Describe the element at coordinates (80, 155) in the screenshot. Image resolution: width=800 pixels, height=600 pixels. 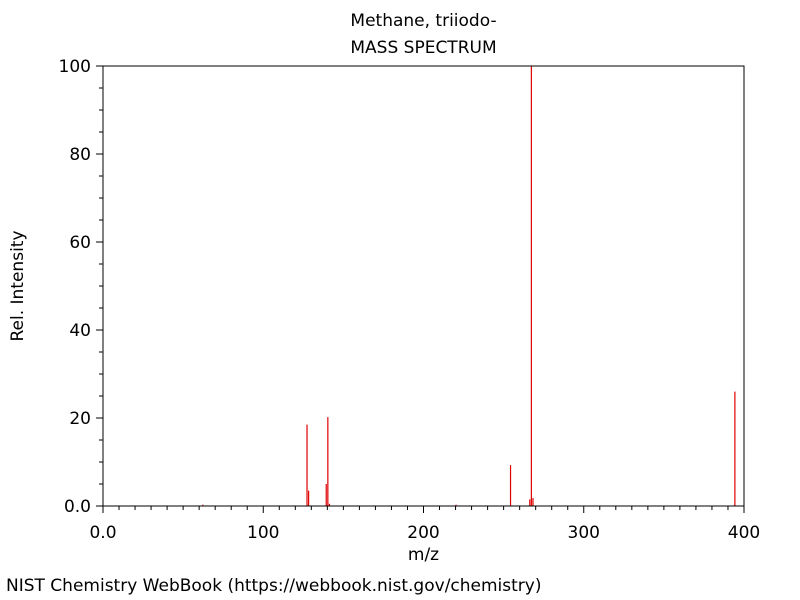
I see `y-tick-label: 80` at that location.